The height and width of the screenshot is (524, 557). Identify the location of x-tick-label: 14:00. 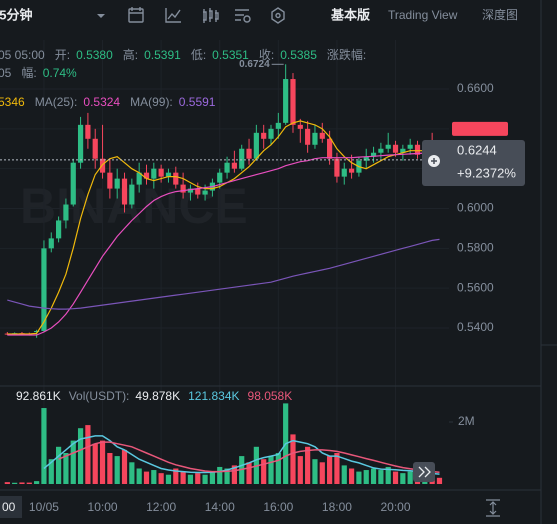
(220, 507).